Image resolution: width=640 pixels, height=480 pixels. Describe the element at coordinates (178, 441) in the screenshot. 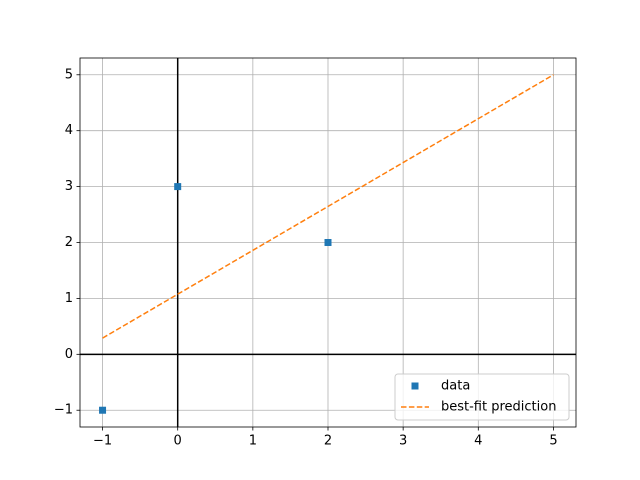

I see `x-tick-label: 0` at that location.